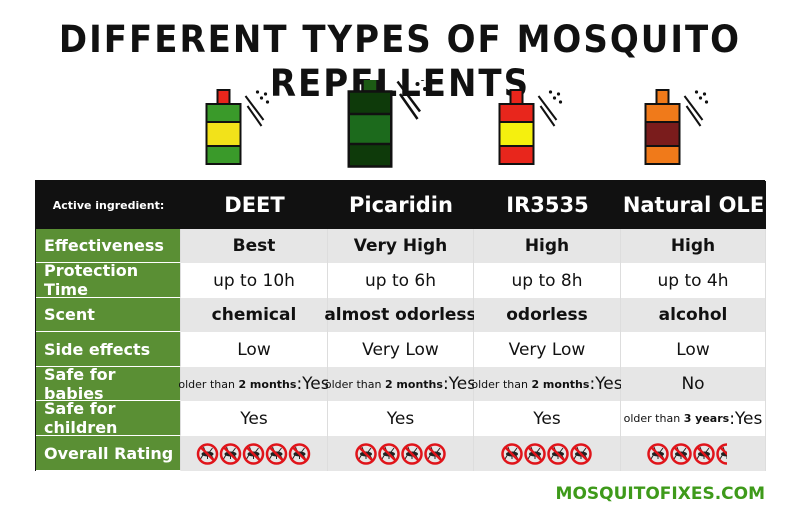 Image resolution: width=800 pixels, height=514 pixels. Describe the element at coordinates (530, 127) in the screenshot. I see `bottle` at that location.